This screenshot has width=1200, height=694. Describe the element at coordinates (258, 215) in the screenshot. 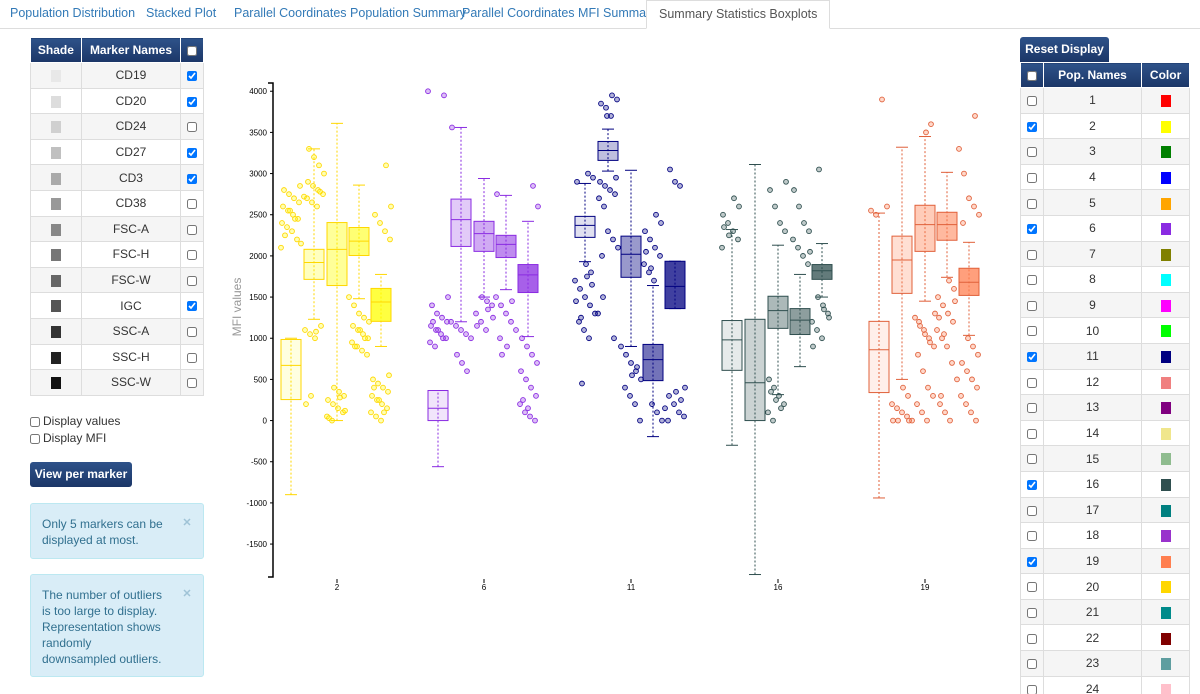

I see `y-tick-label: 2500` at that location.